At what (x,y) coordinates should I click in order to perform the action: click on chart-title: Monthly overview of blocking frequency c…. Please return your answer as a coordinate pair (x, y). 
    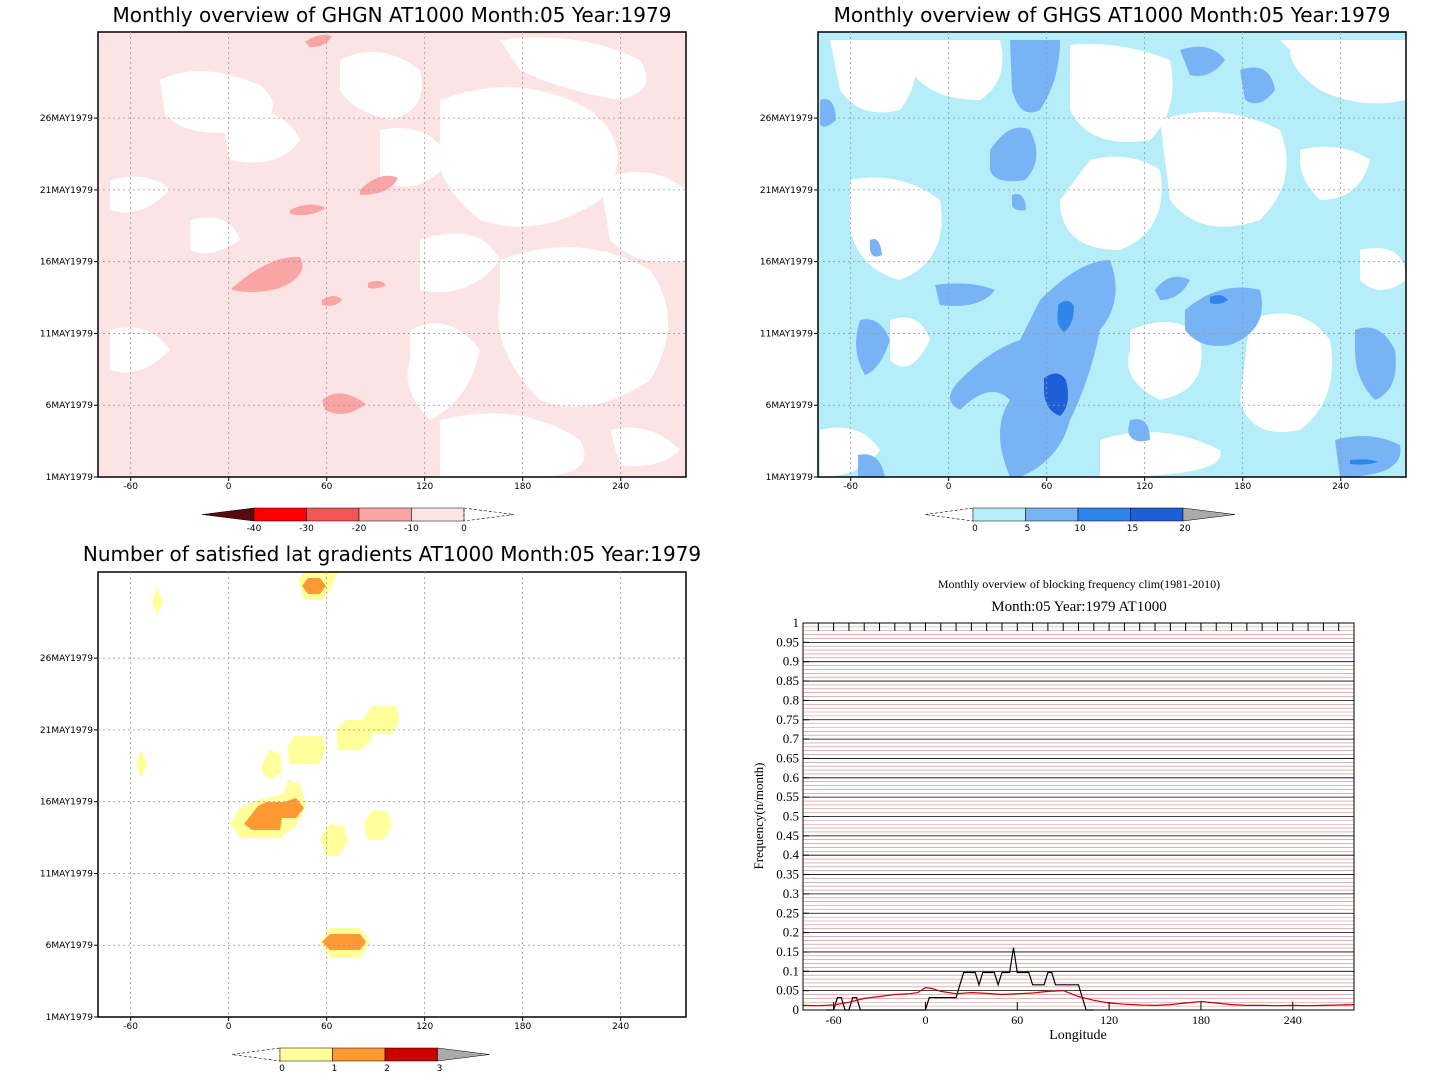
    Looking at the image, I should click on (1079, 584).